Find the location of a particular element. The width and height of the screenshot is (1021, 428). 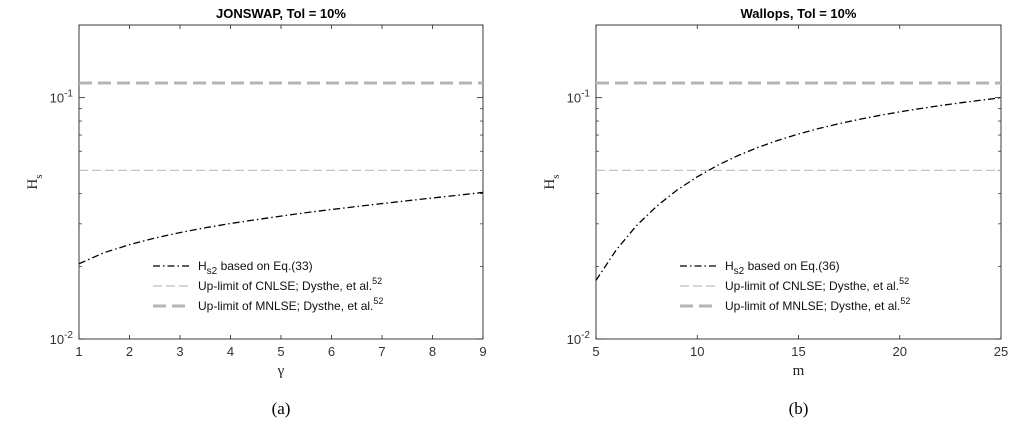

x-tick-label: 4 is located at coordinates (230, 351).